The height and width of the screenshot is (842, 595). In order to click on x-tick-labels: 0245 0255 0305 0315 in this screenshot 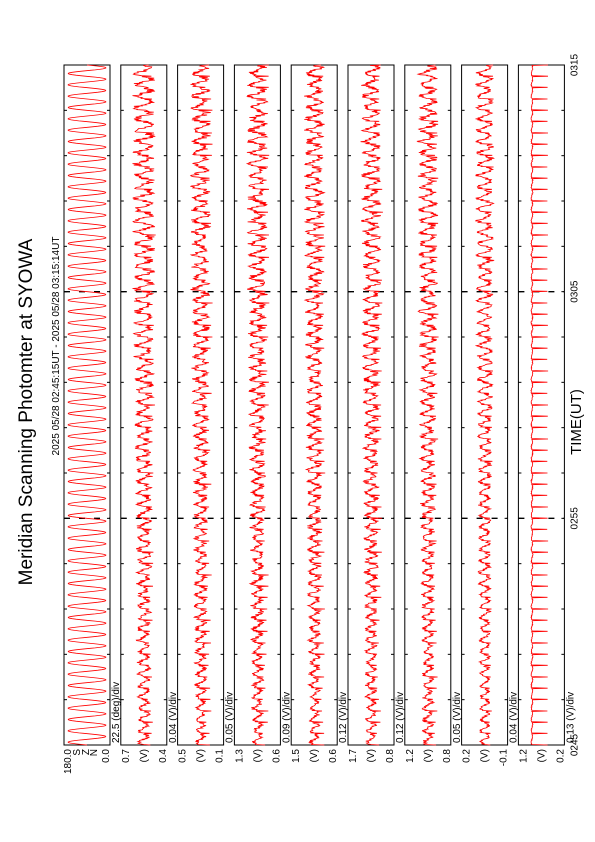, I will do `click(574, 404)`.